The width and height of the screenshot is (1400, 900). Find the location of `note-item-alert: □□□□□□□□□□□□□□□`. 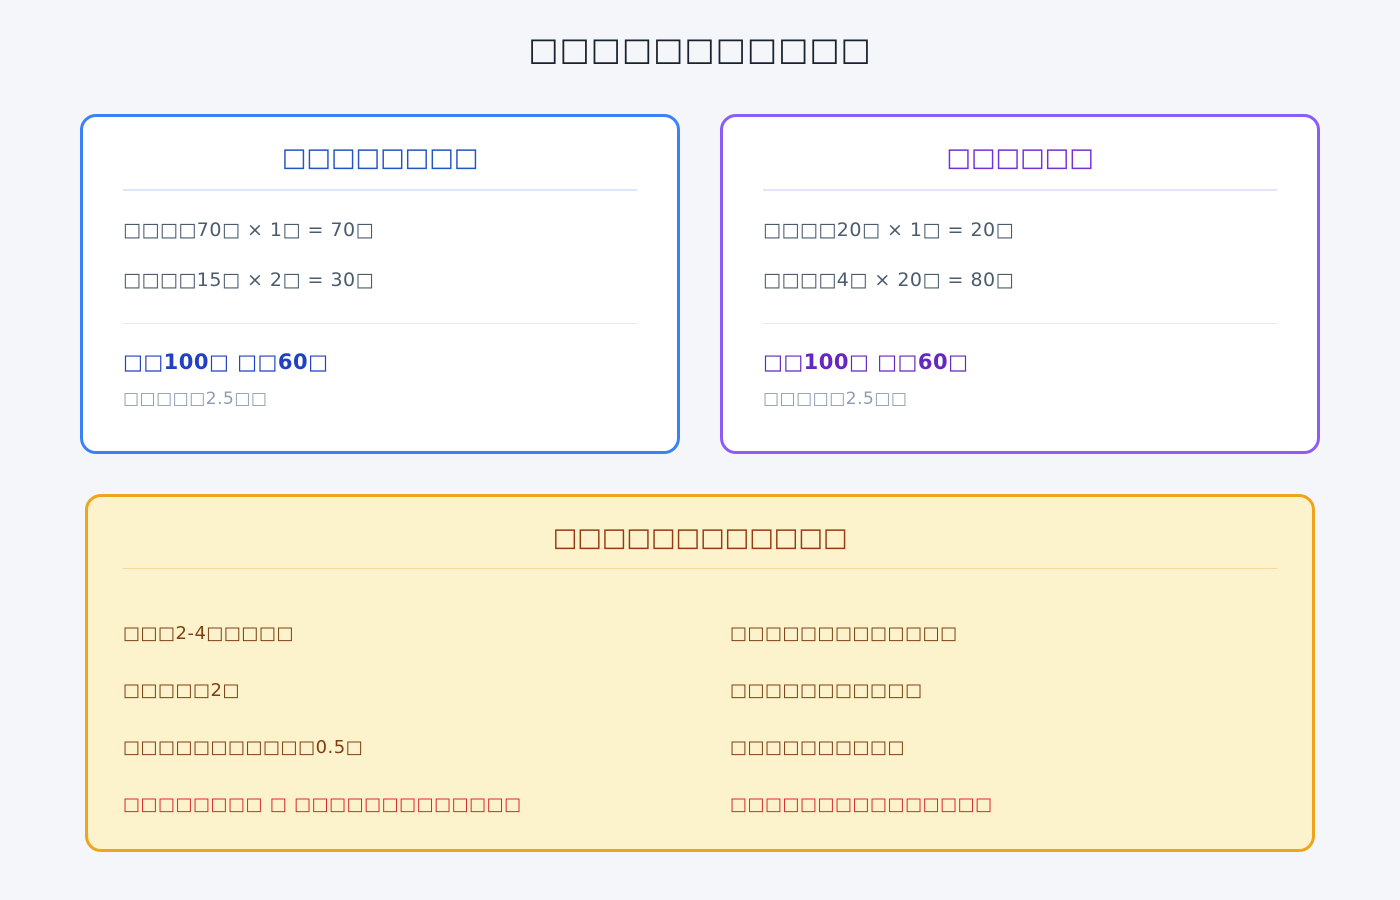

note-item-alert: □□□□□□□□□□□□□□□ is located at coordinates (861, 804).